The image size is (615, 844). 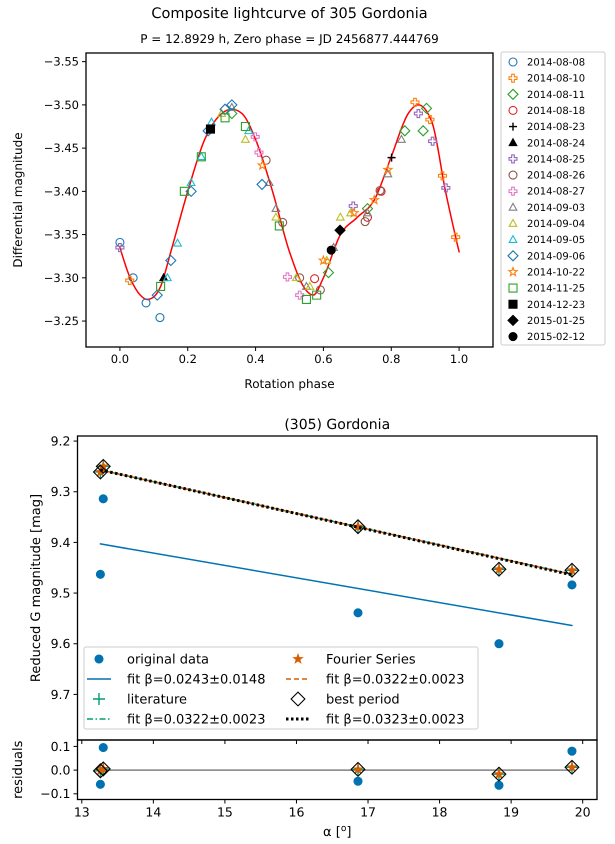 What do you see at coordinates (36, 588) in the screenshot?
I see `y-axis-title: Reduced G magnitude [mag]` at bounding box center [36, 588].